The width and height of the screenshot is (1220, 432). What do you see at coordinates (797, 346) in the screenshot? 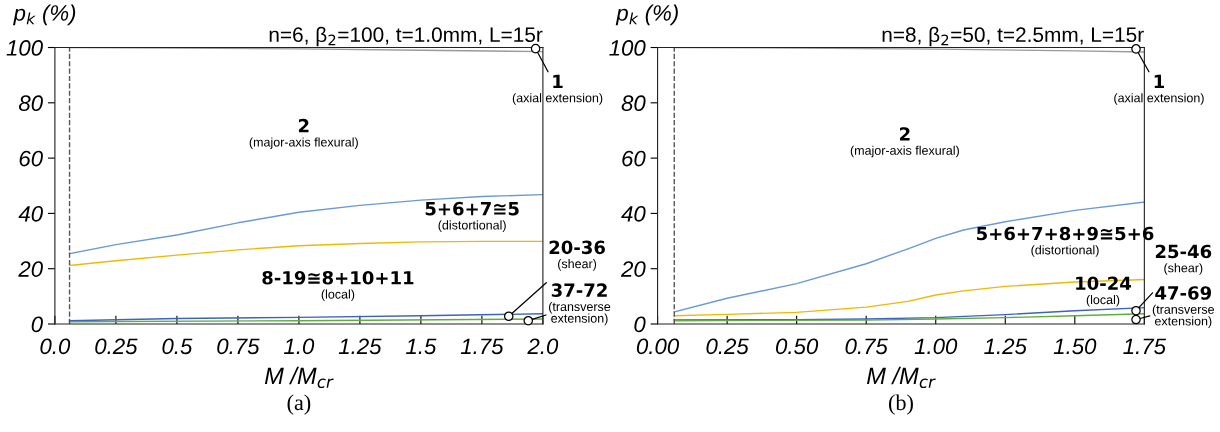
I see `x-tick-label: 0.50` at bounding box center [797, 346].